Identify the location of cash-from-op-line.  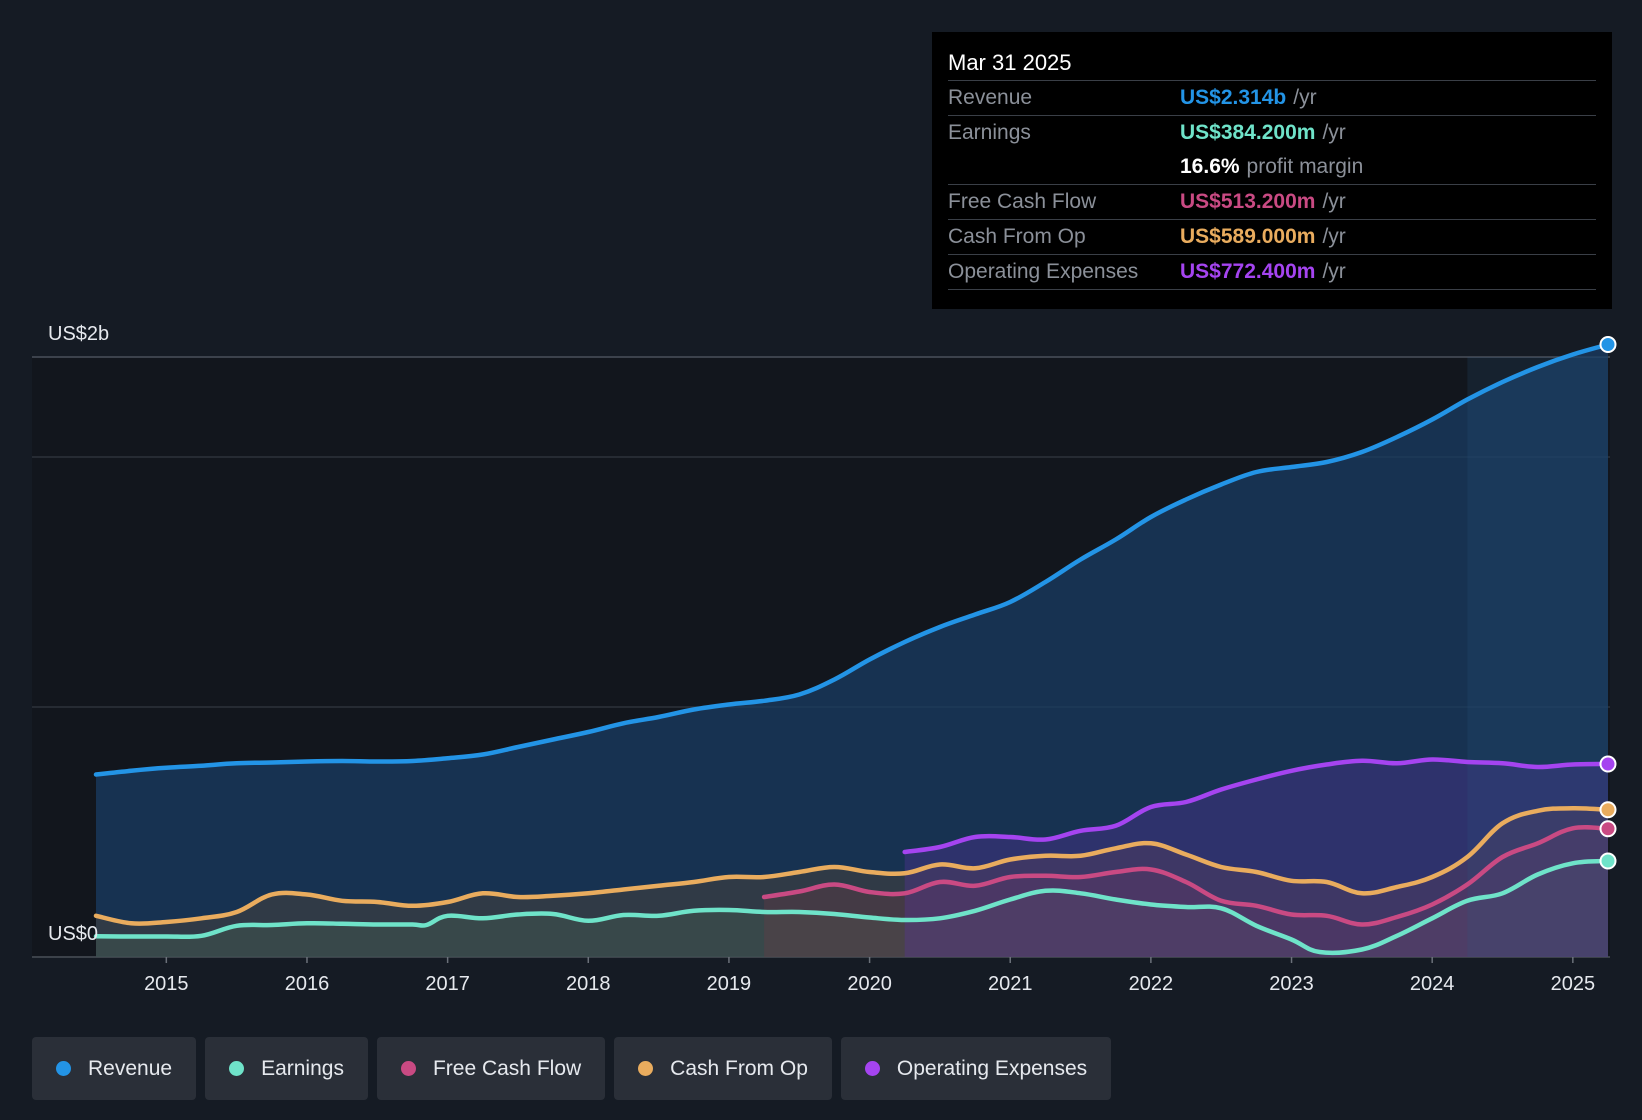
(852, 866).